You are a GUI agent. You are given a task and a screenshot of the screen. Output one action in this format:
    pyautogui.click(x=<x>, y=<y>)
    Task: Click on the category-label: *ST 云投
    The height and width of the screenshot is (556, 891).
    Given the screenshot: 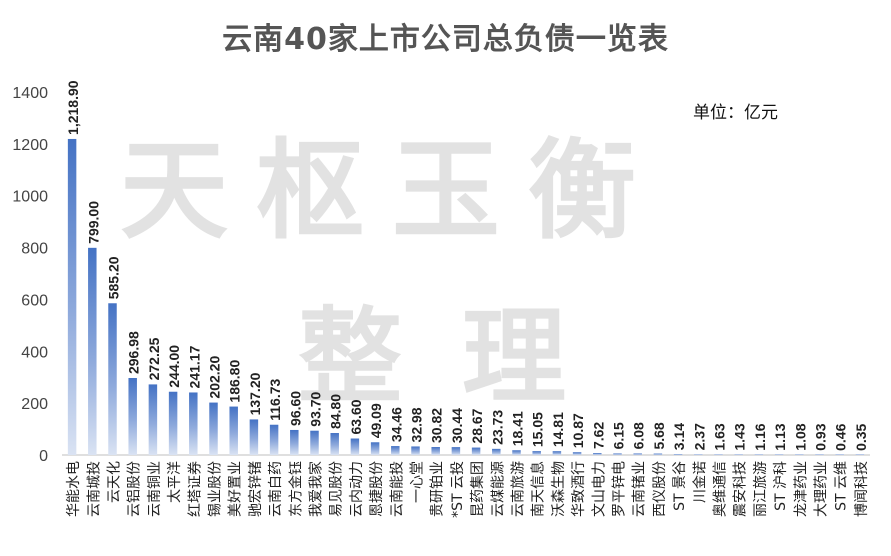 What is the action you would take?
    pyautogui.click(x=458, y=489)
    